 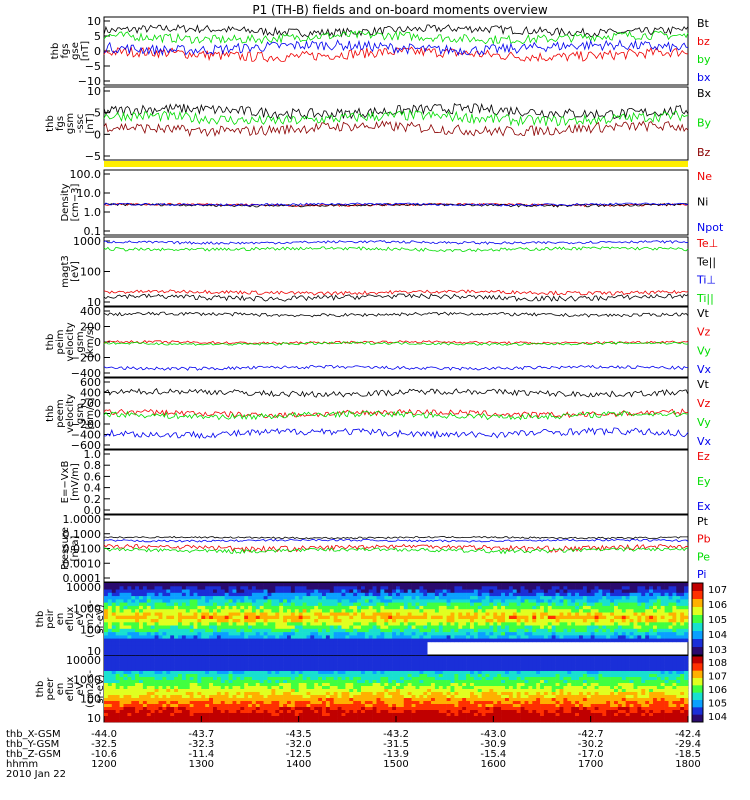 I want to click on legend-Ti⊥: Ti⊥, so click(x=706, y=280).